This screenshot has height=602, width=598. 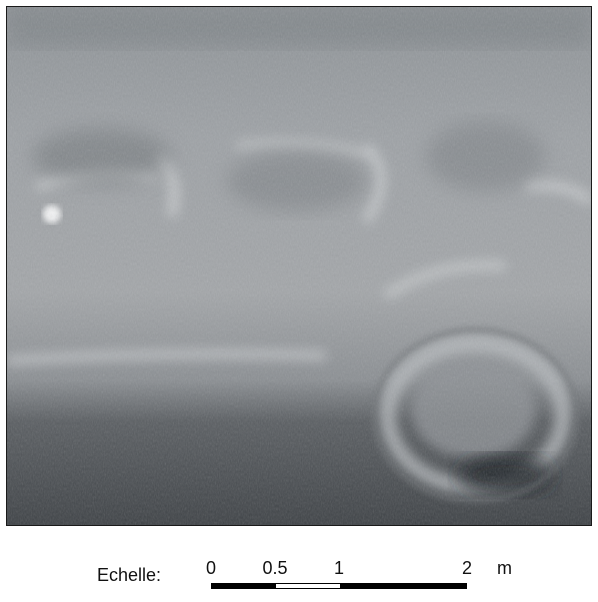 I want to click on scale-unit: m, so click(x=504, y=568).